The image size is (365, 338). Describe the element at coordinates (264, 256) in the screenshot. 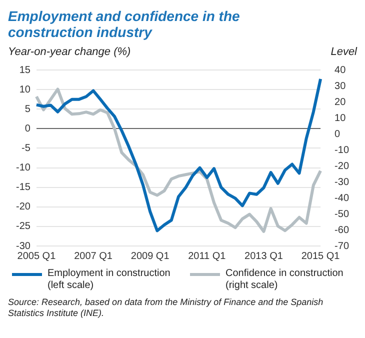

I see `x-tick-label: 2013 Q1` at that location.